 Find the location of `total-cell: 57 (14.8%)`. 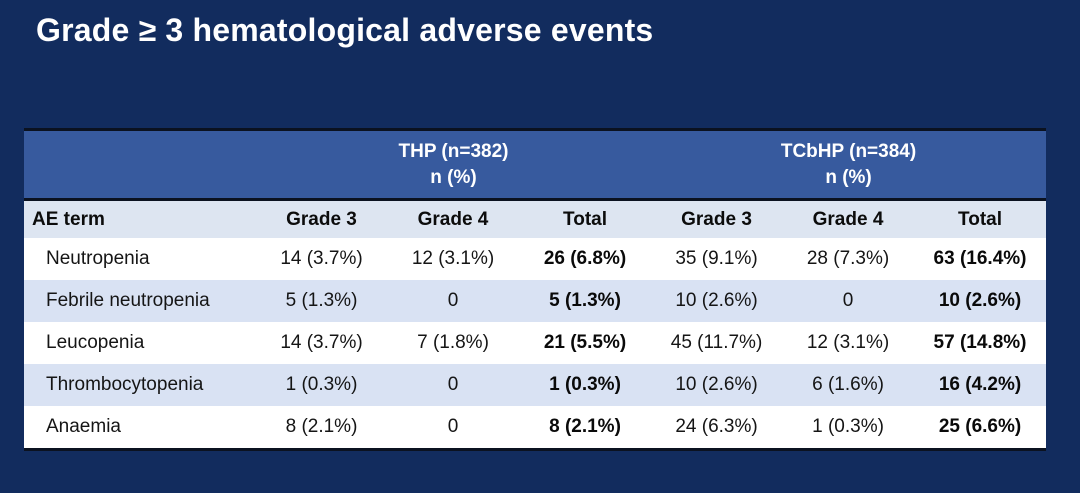

total-cell: 57 (14.8%) is located at coordinates (980, 342).